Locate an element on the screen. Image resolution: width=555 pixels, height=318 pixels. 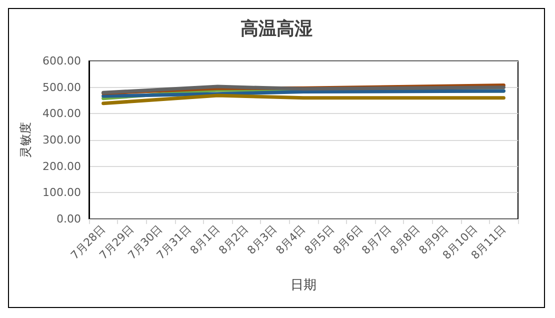
y-tick-label: 500.00 is located at coordinates (61, 87).